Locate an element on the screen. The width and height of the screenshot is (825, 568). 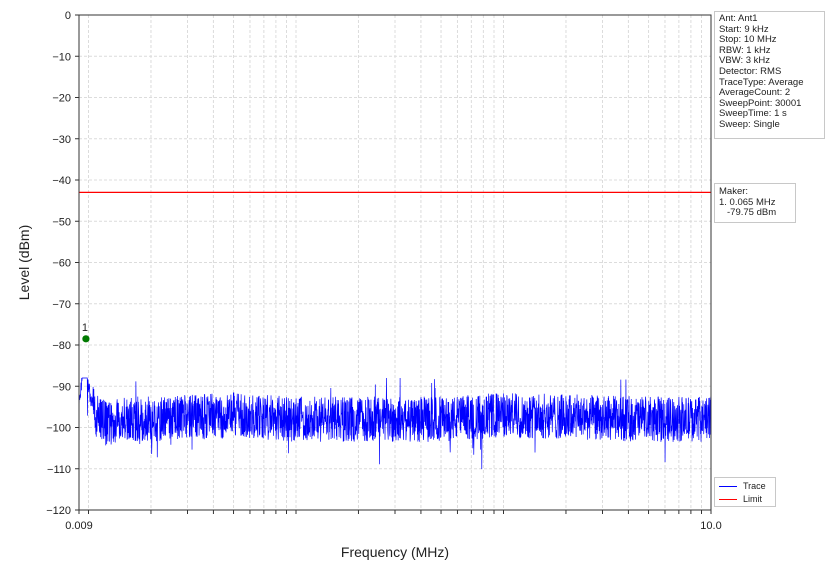
trace-line is located at coordinates (395, 423).